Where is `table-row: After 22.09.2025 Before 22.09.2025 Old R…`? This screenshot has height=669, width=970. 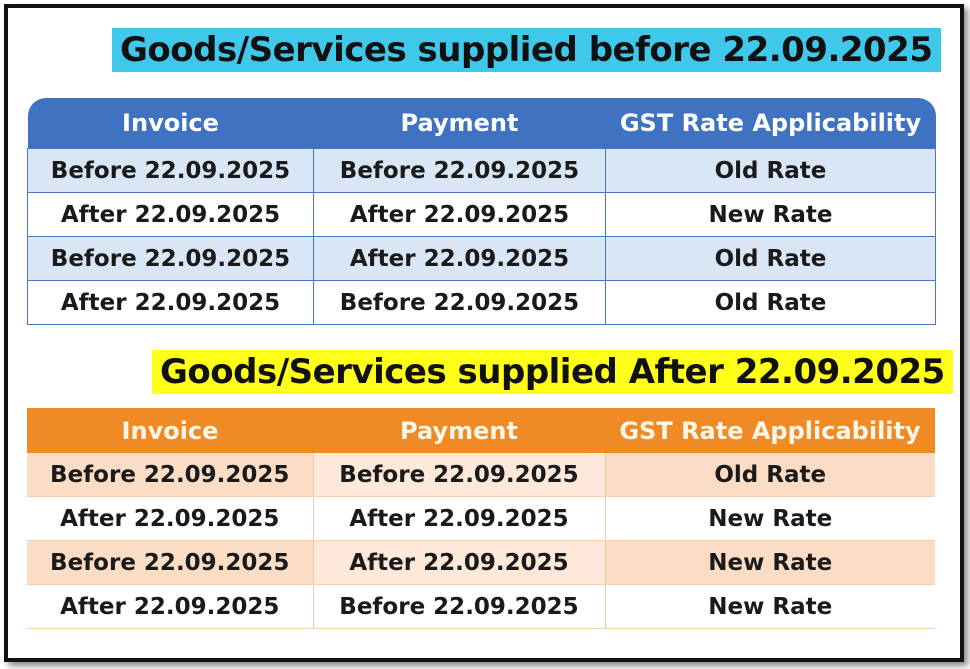 table-row: After 22.09.2025 Before 22.09.2025 Old R… is located at coordinates (481, 302).